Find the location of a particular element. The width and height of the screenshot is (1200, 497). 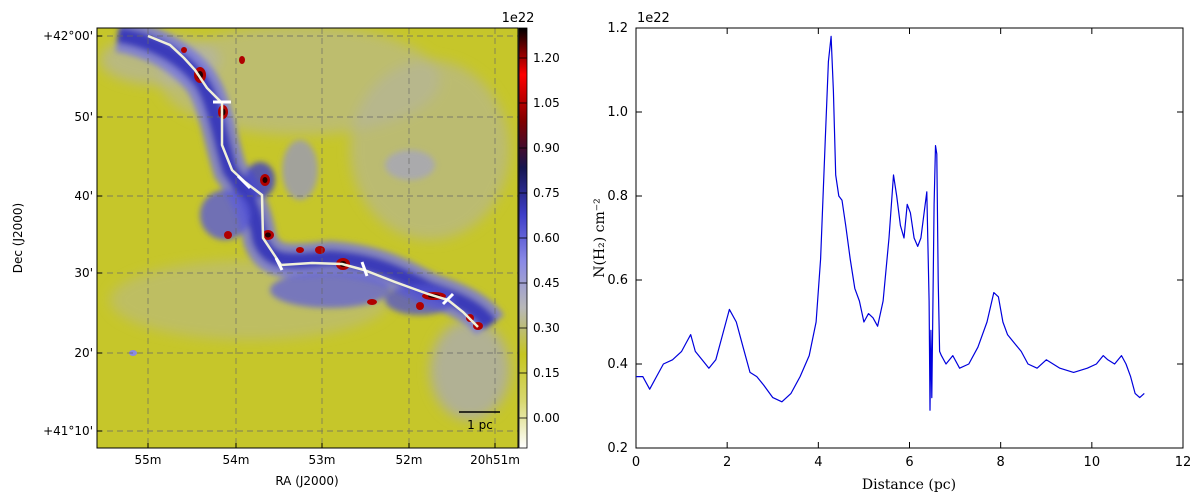

map-y-tick-label: 20' is located at coordinates (83, 353).